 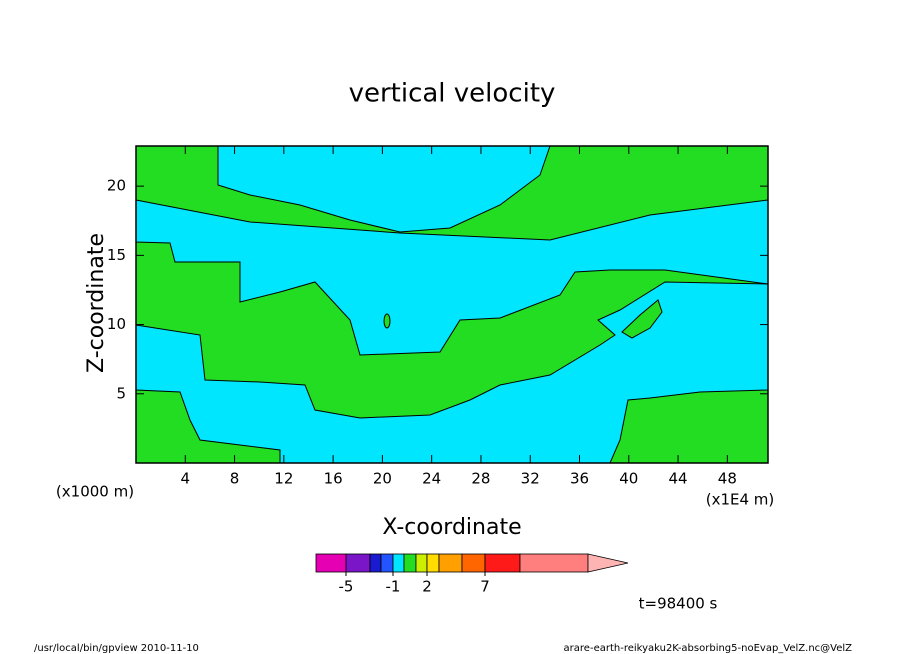 I want to click on colorbar-tick-label: -1, so click(x=393, y=587).